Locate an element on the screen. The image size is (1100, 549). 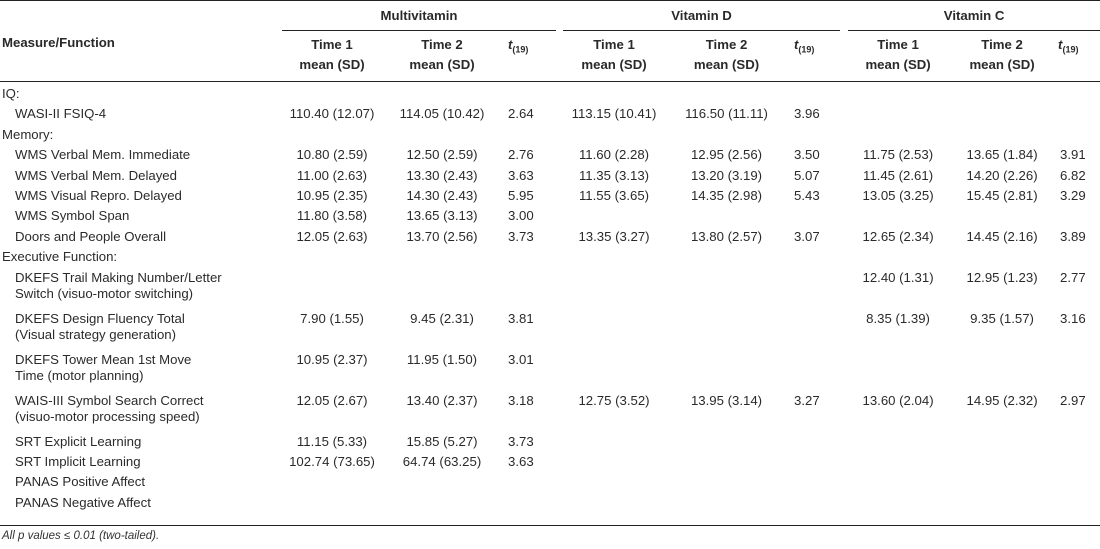
empty-corner is located at coordinates (141, 15).